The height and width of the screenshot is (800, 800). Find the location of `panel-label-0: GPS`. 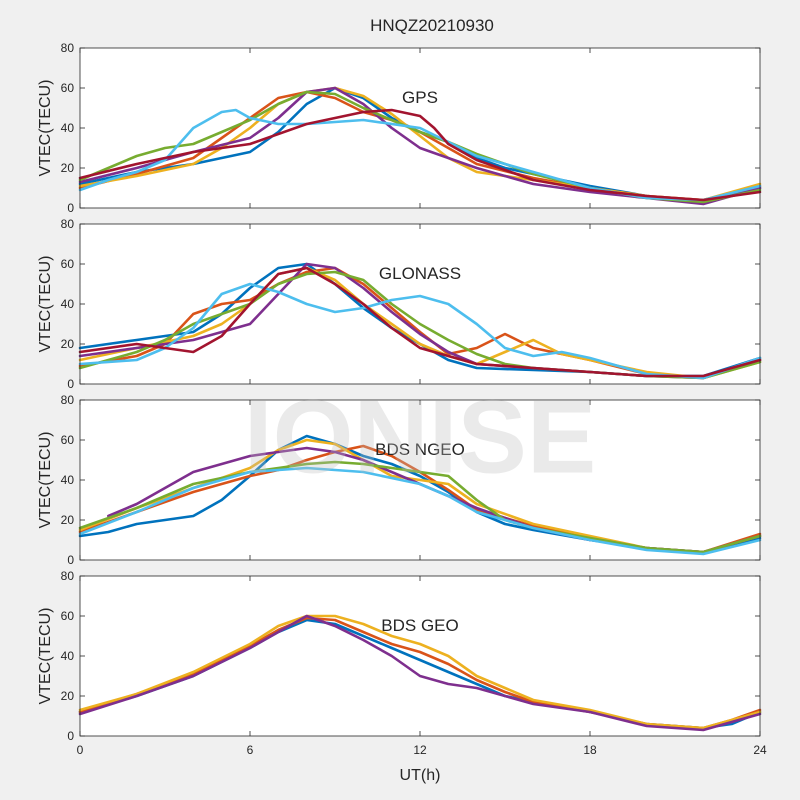

panel-label-0: GPS is located at coordinates (420, 97).